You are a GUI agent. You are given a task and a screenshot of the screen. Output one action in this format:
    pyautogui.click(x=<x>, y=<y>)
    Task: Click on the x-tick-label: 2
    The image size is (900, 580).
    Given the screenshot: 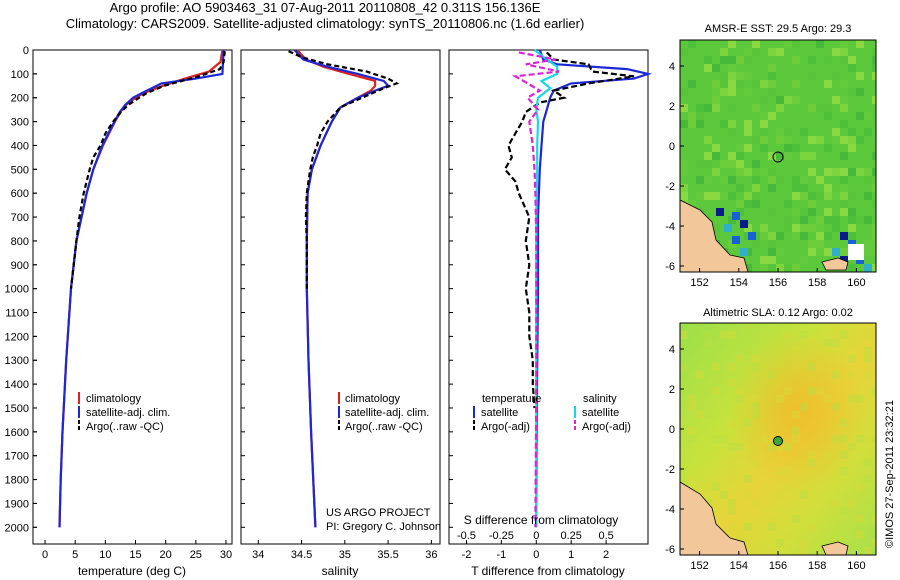 What is the action you would take?
    pyautogui.click(x=606, y=555)
    